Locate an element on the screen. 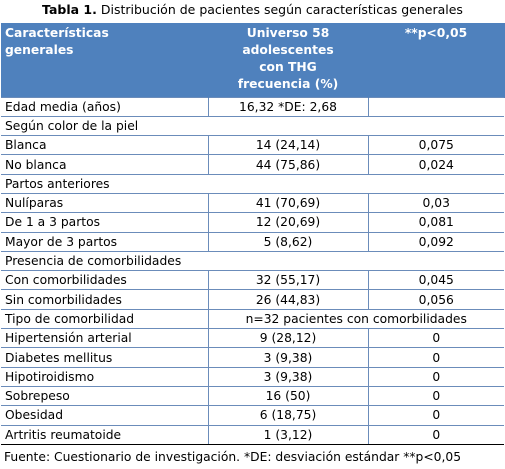 The height and width of the screenshot is (469, 505). table-row: Hipertensión arterial 9 (28,12) 0 is located at coordinates (252, 338).